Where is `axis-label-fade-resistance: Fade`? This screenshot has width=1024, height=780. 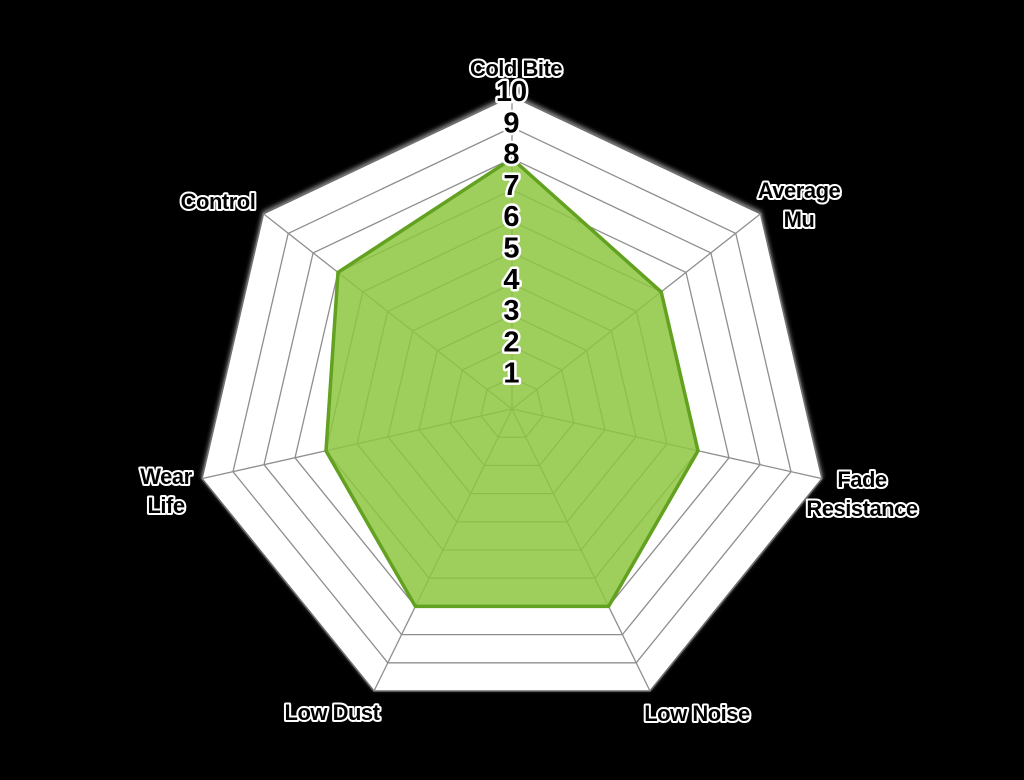 axis-label-fade-resistance: Fade is located at coordinates (862, 479).